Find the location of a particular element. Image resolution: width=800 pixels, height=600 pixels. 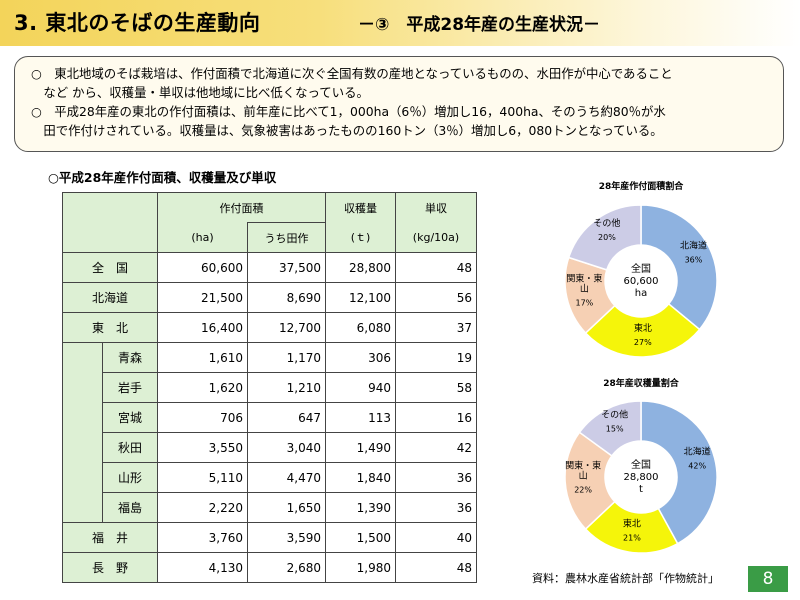

header-area-unit: (ha) is located at coordinates (202, 237).